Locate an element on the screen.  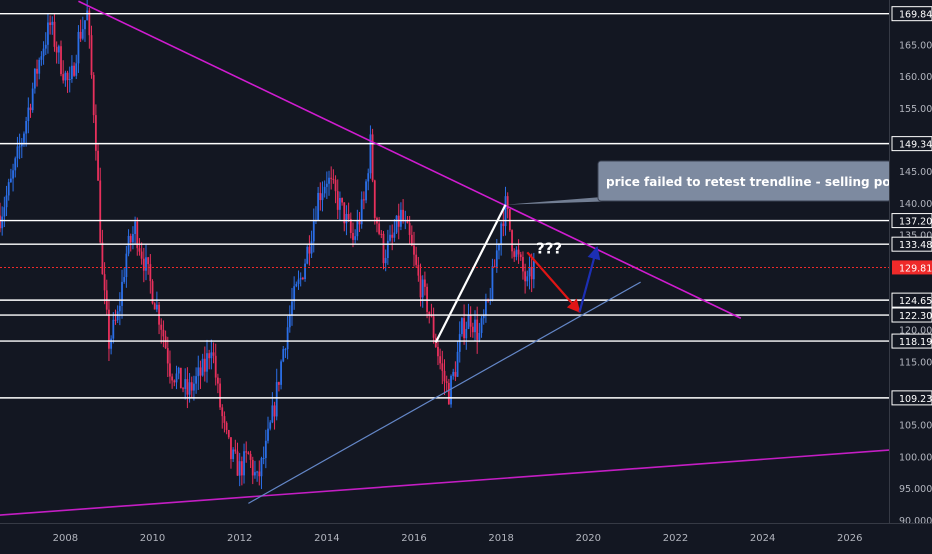
current-price-tag is located at coordinates (912, 267).